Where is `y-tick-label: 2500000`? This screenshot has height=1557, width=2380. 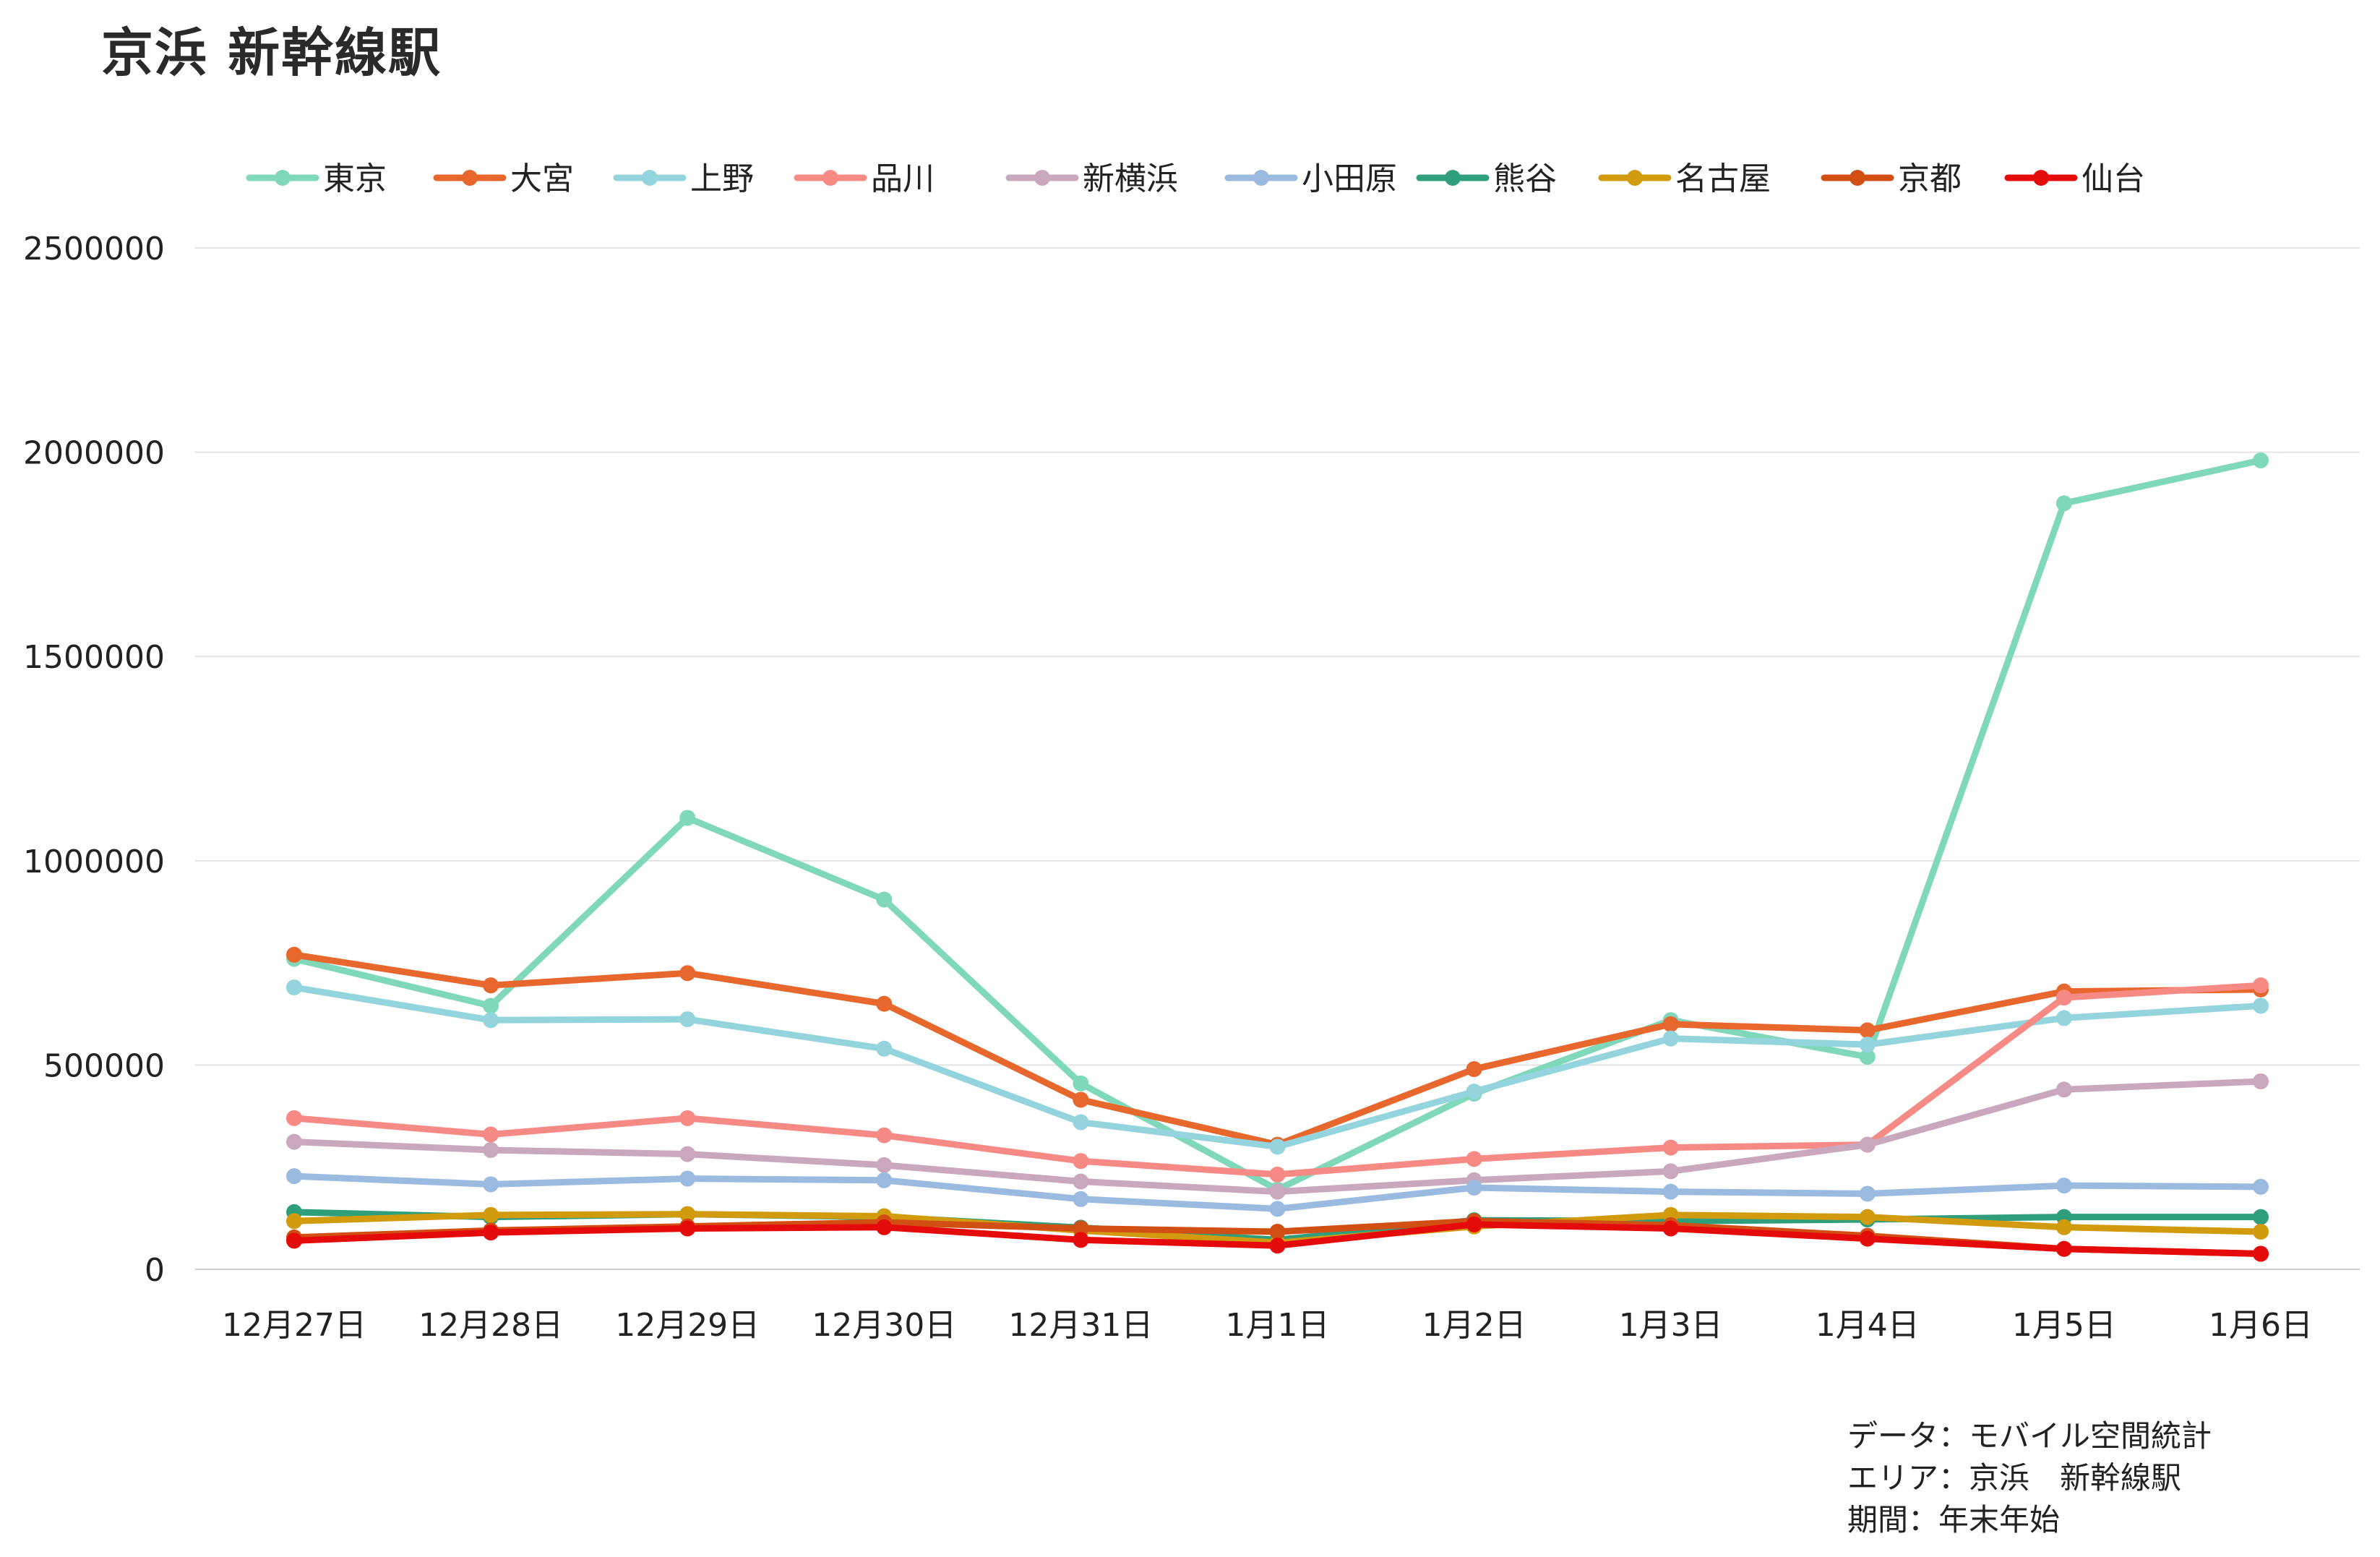
y-tick-label: 2500000 is located at coordinates (94, 249).